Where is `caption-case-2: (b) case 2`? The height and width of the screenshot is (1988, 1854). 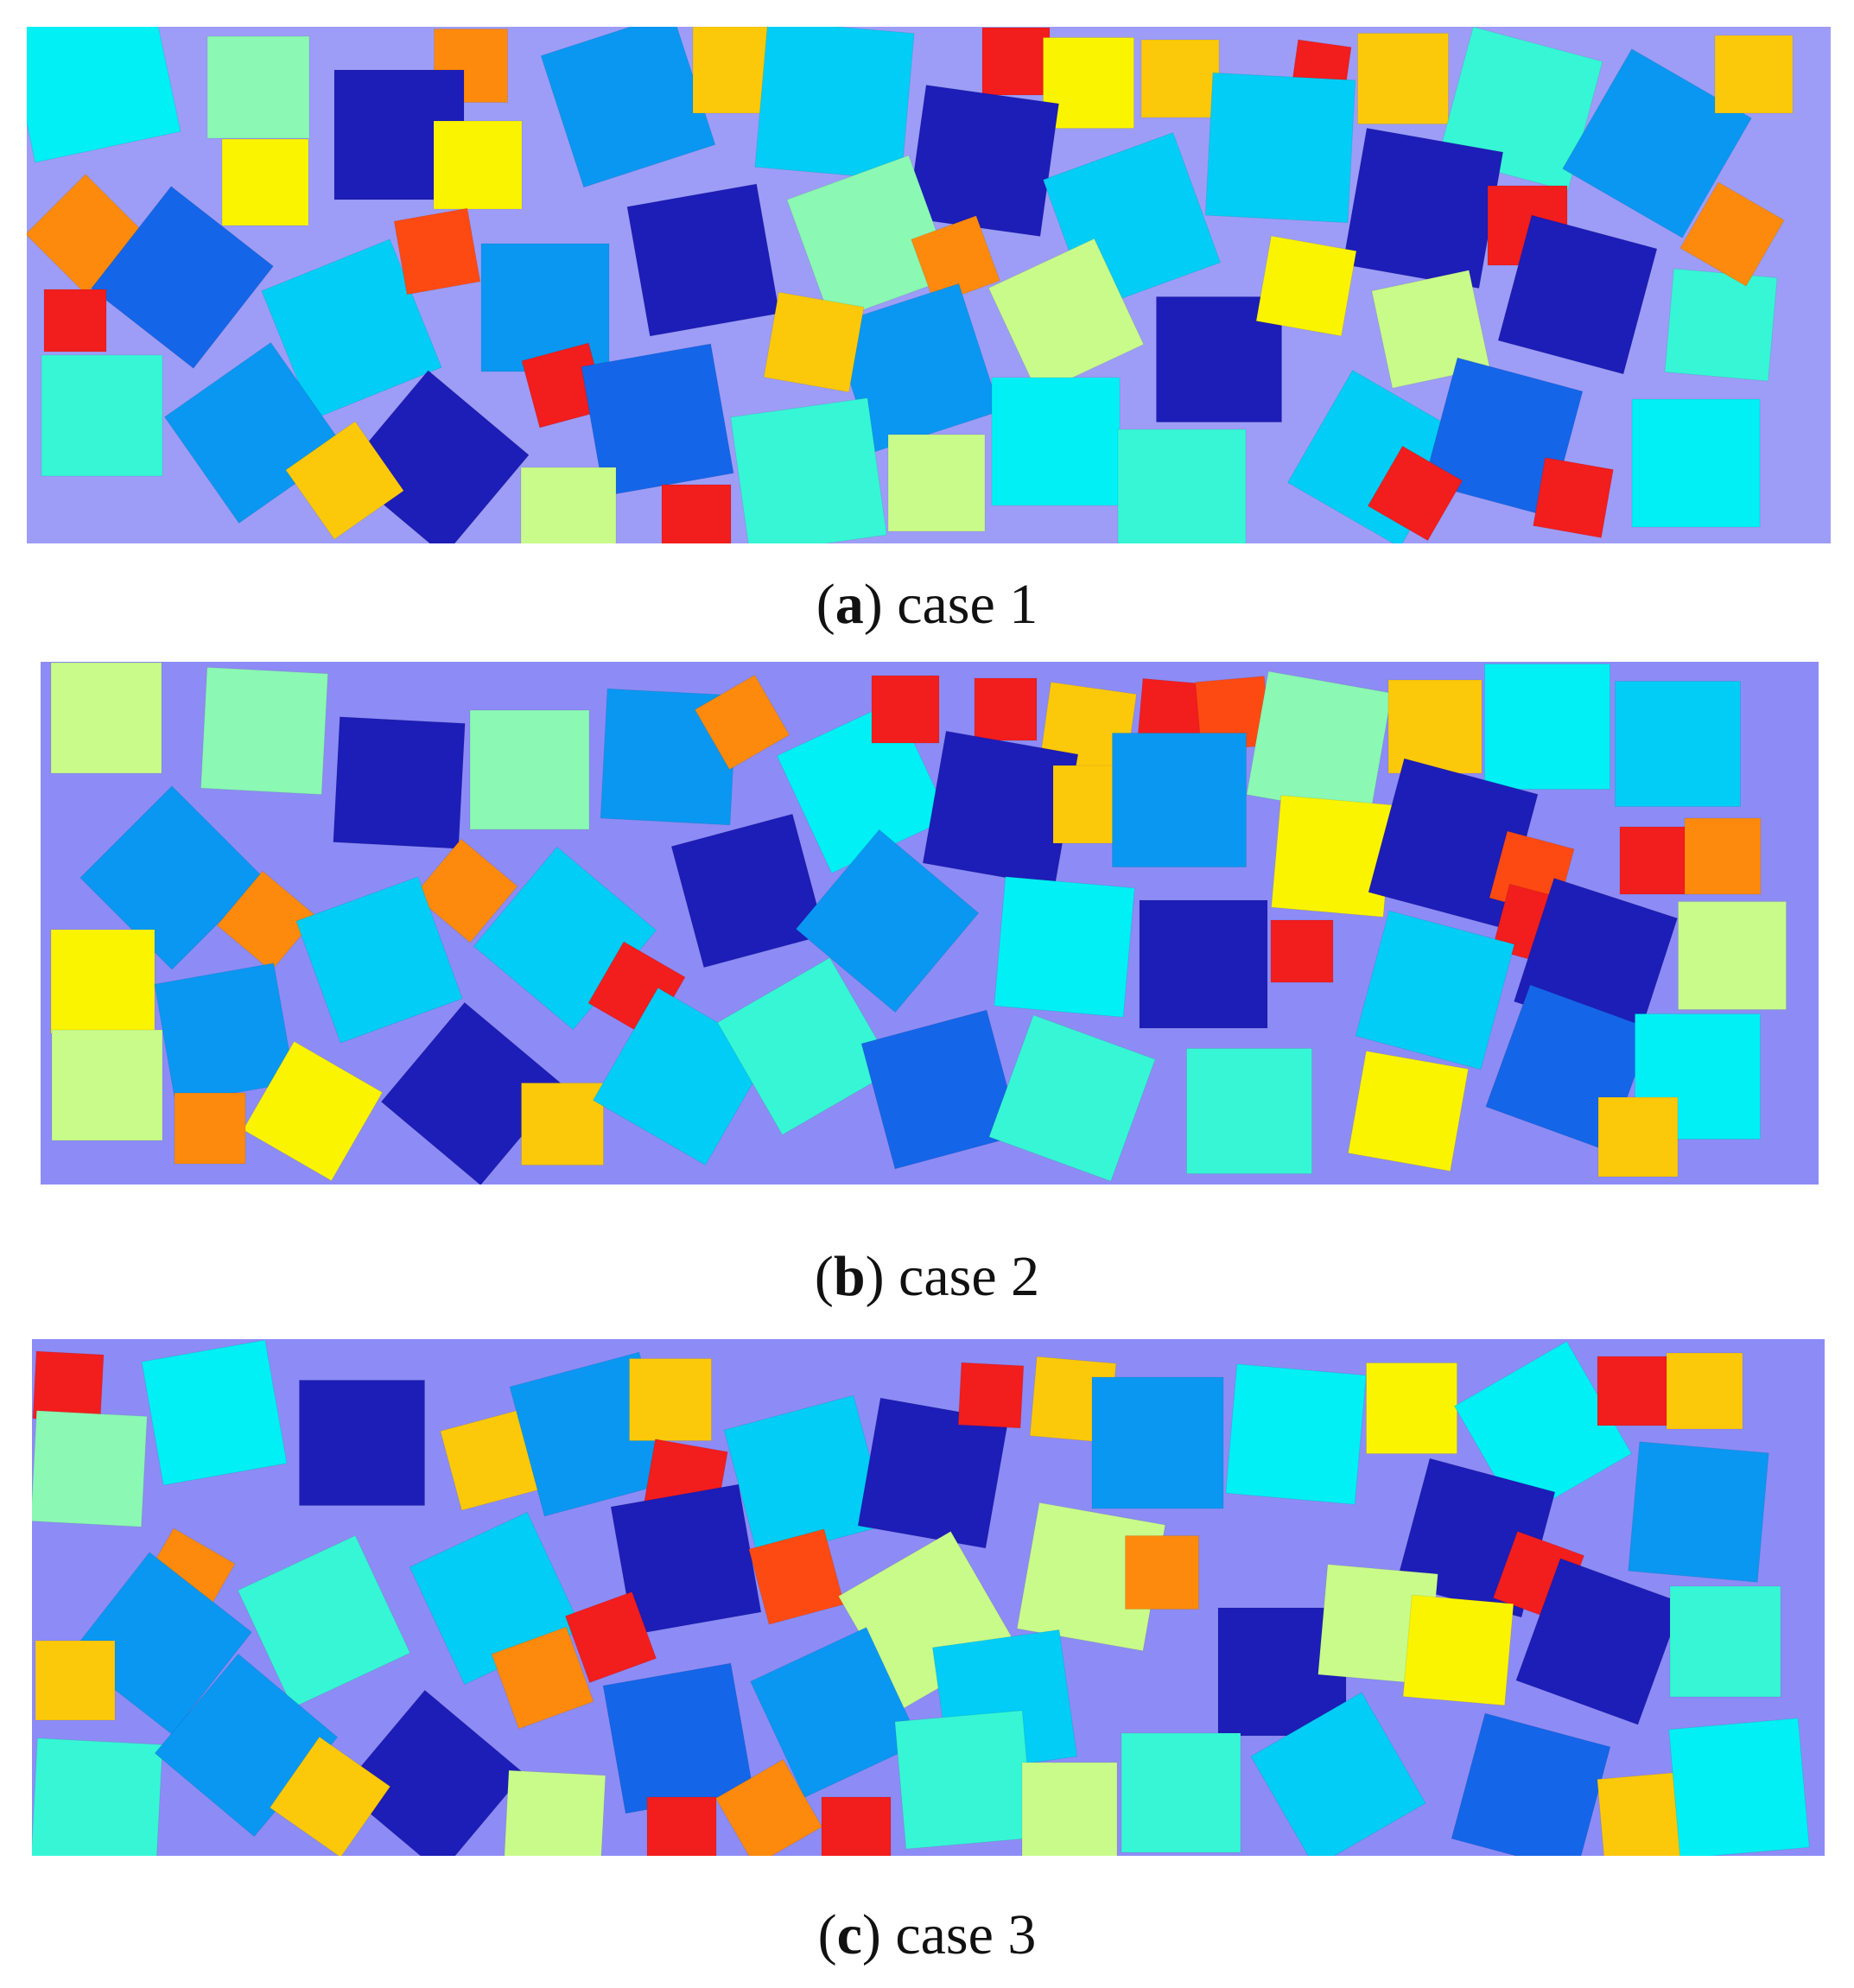 caption-case-2: (b) case 2 is located at coordinates (927, 1276).